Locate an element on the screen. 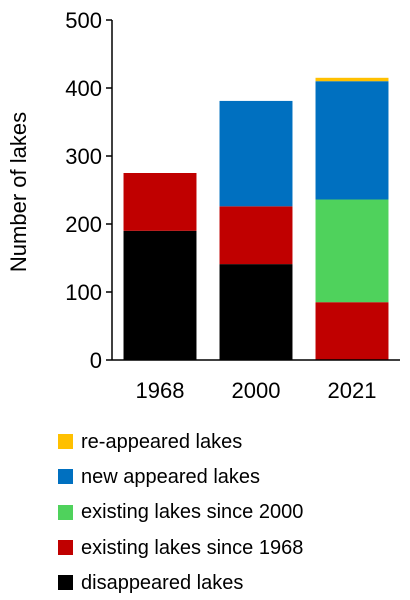 This screenshot has height=600, width=410. legend-item: disappeared lakes is located at coordinates (180, 582).